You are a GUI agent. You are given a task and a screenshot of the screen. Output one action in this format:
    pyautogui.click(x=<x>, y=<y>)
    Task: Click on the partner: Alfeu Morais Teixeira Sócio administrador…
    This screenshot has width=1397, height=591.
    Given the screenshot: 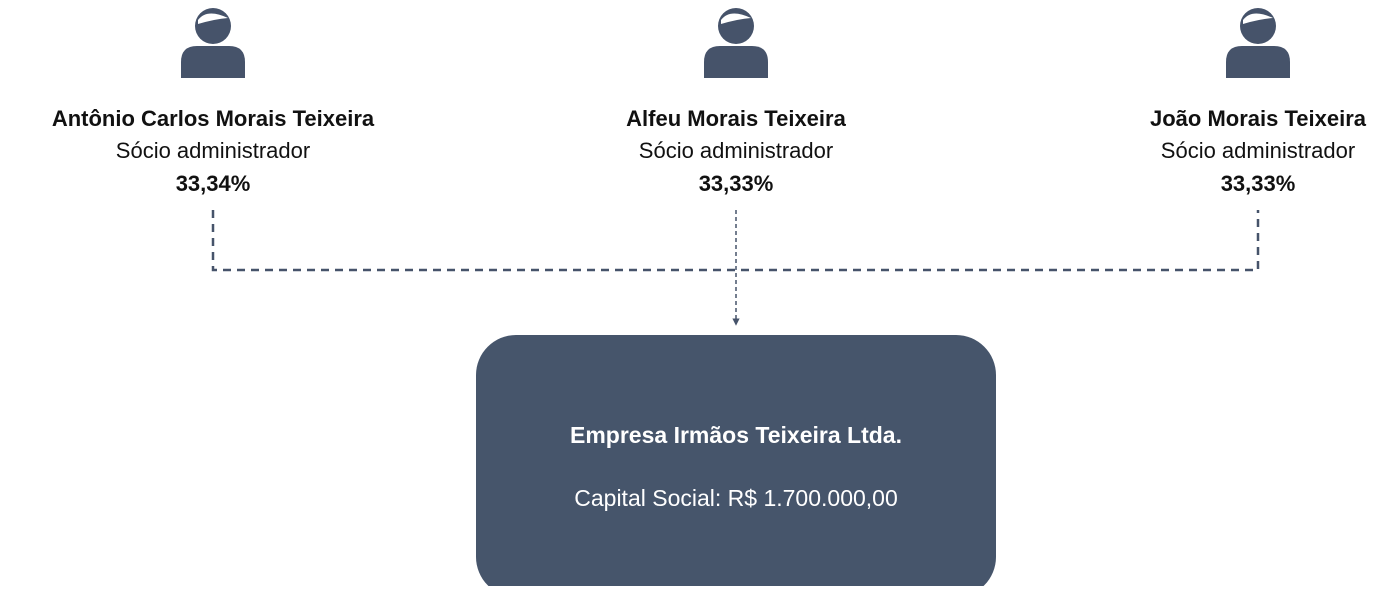 What is the action you would take?
    pyautogui.click(x=736, y=102)
    